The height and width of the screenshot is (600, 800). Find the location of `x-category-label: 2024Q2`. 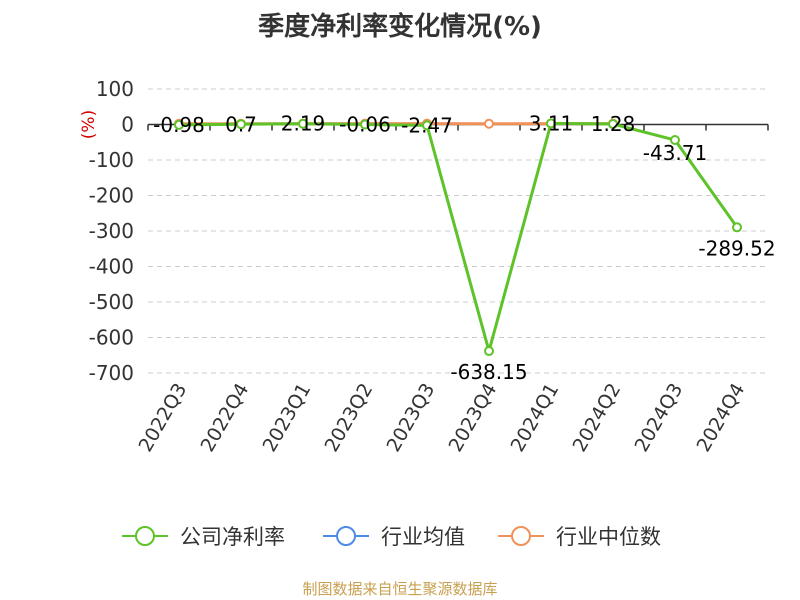

x-category-label: 2024Q2 is located at coordinates (597, 418).